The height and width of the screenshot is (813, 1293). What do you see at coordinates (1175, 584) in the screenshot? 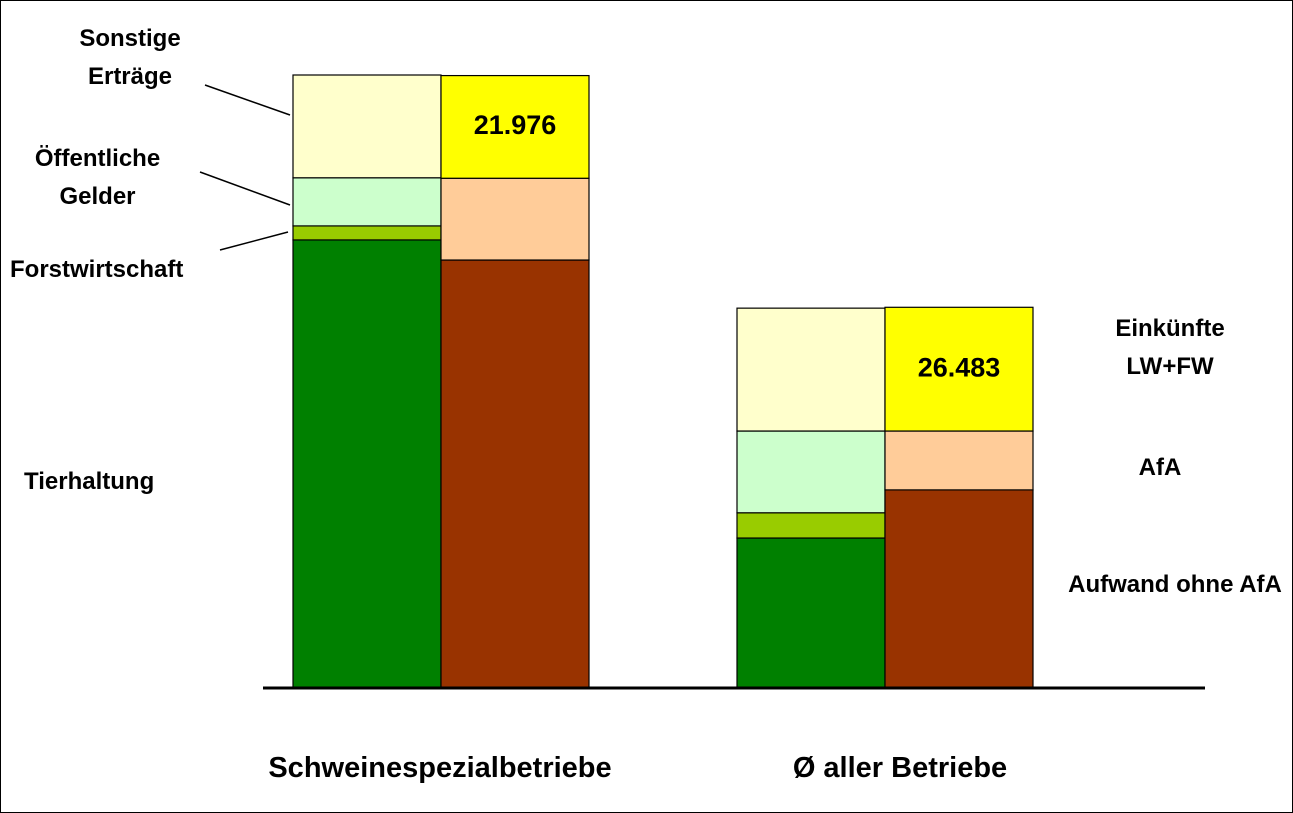
I see `legend-label: Aufwand ohne AfA` at bounding box center [1175, 584].